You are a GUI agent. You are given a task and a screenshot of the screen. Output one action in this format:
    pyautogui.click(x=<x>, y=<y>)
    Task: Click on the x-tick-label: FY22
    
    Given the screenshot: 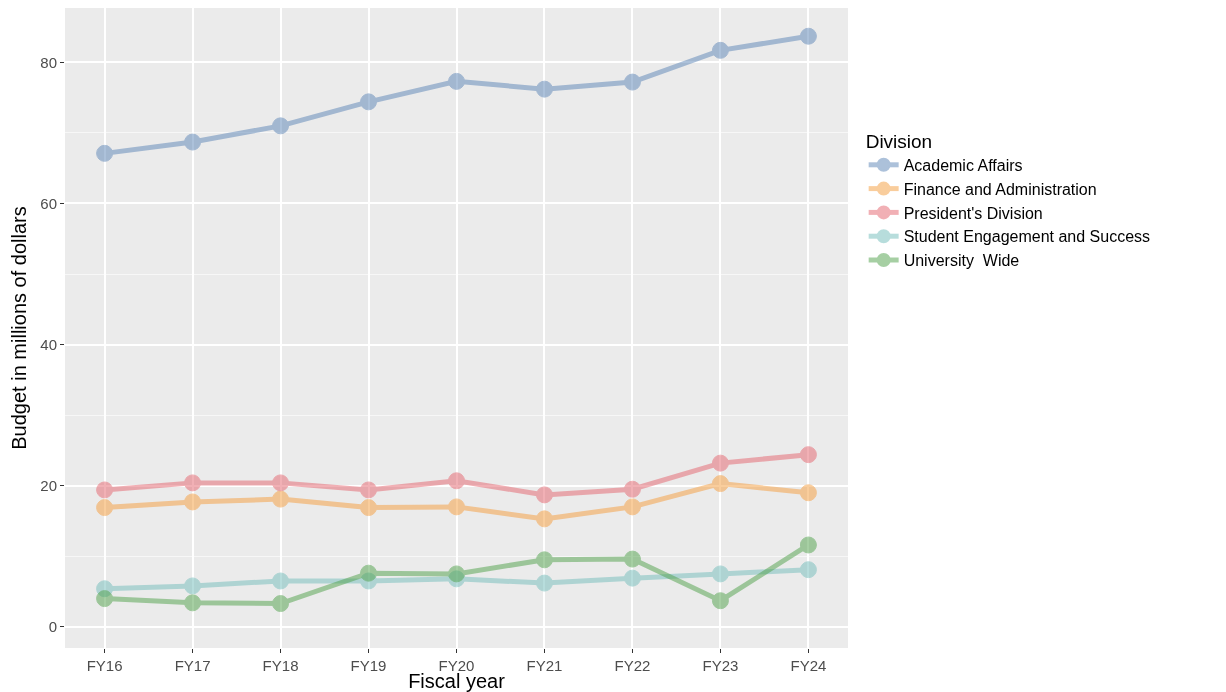 What is the action you would take?
    pyautogui.click(x=632, y=665)
    